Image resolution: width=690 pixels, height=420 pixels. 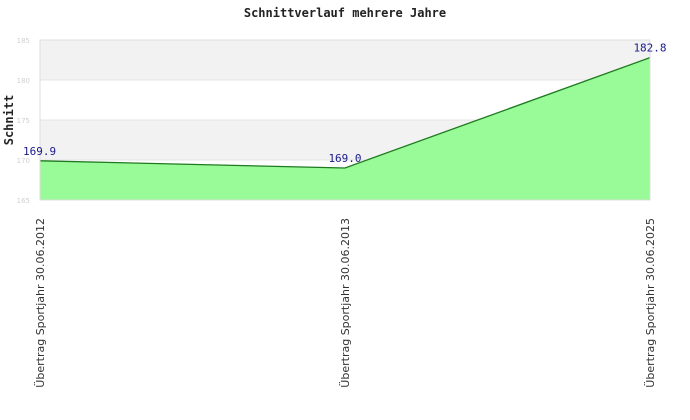 What do you see at coordinates (23, 201) in the screenshot?
I see `y-tick-label: 165` at bounding box center [23, 201].